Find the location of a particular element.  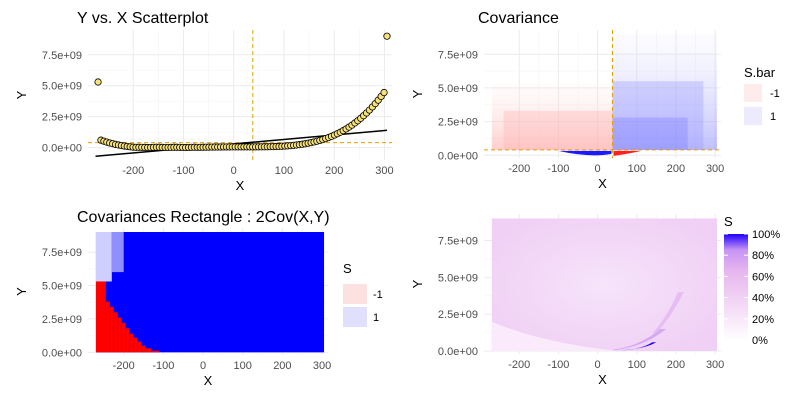

grid is located at coordinates (240, 95).